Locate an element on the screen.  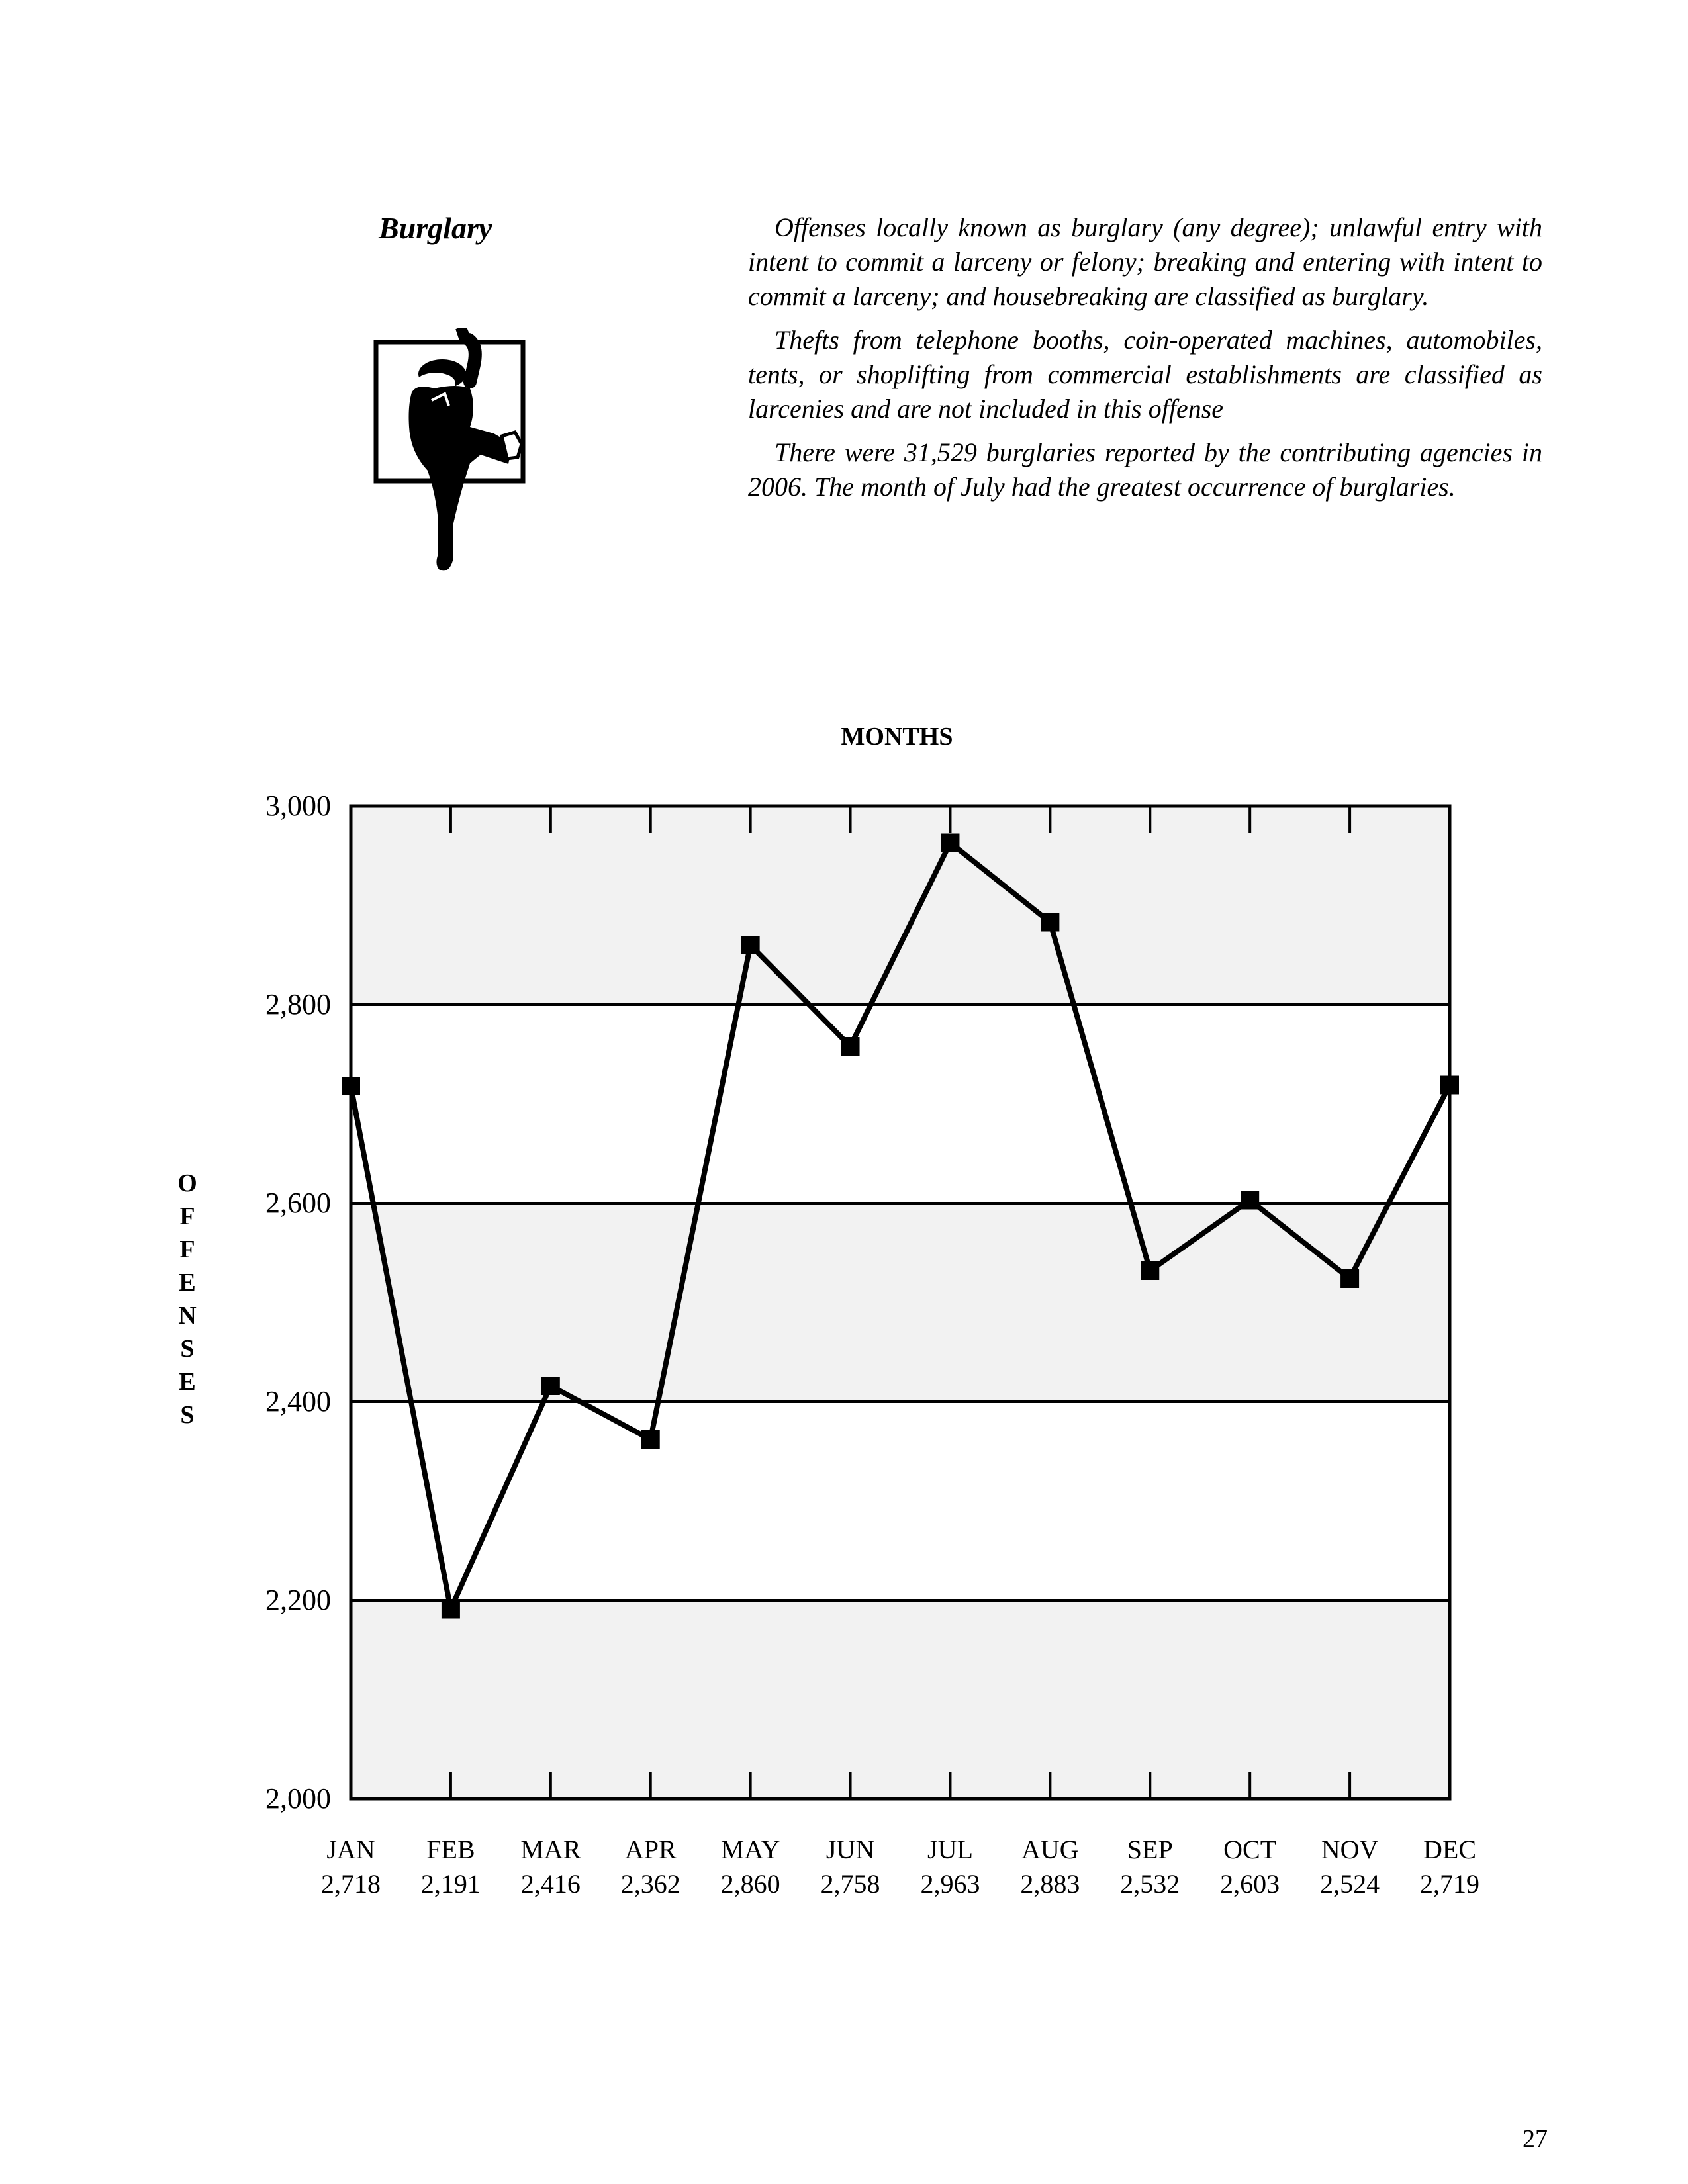
data-point-apr is located at coordinates (650, 1439).